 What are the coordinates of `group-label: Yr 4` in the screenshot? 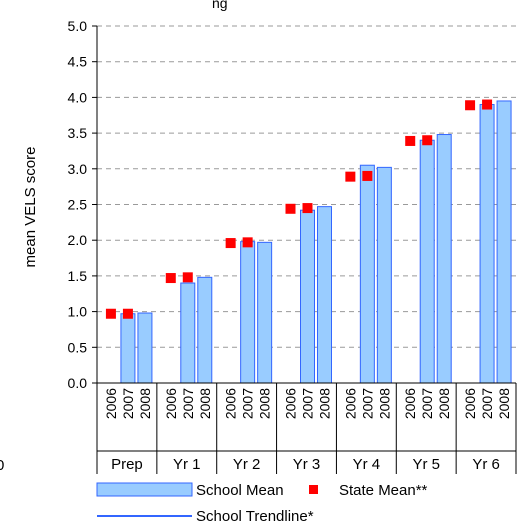 It's located at (367, 464).